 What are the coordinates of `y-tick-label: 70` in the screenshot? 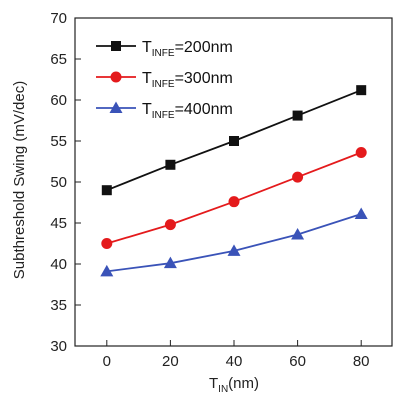 It's located at (58, 18).